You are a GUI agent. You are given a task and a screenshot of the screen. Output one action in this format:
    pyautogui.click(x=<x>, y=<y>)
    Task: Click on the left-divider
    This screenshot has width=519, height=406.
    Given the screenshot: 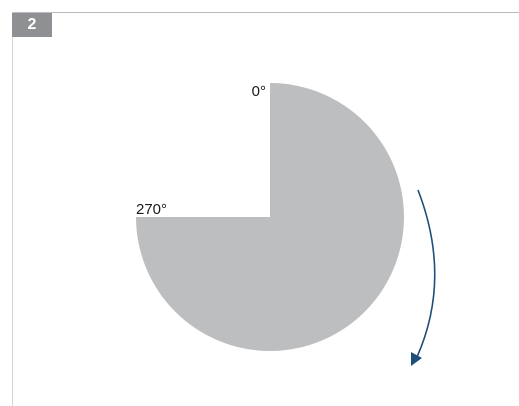 What is the action you would take?
    pyautogui.click(x=12, y=209)
    